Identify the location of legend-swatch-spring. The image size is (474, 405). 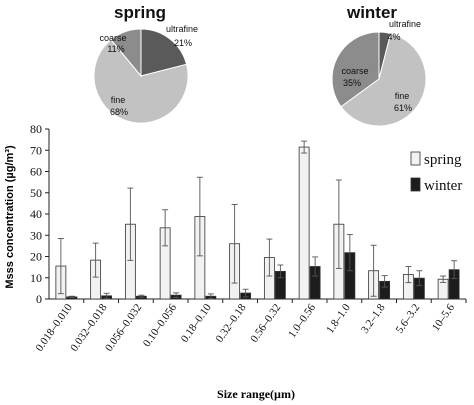
(415, 158).